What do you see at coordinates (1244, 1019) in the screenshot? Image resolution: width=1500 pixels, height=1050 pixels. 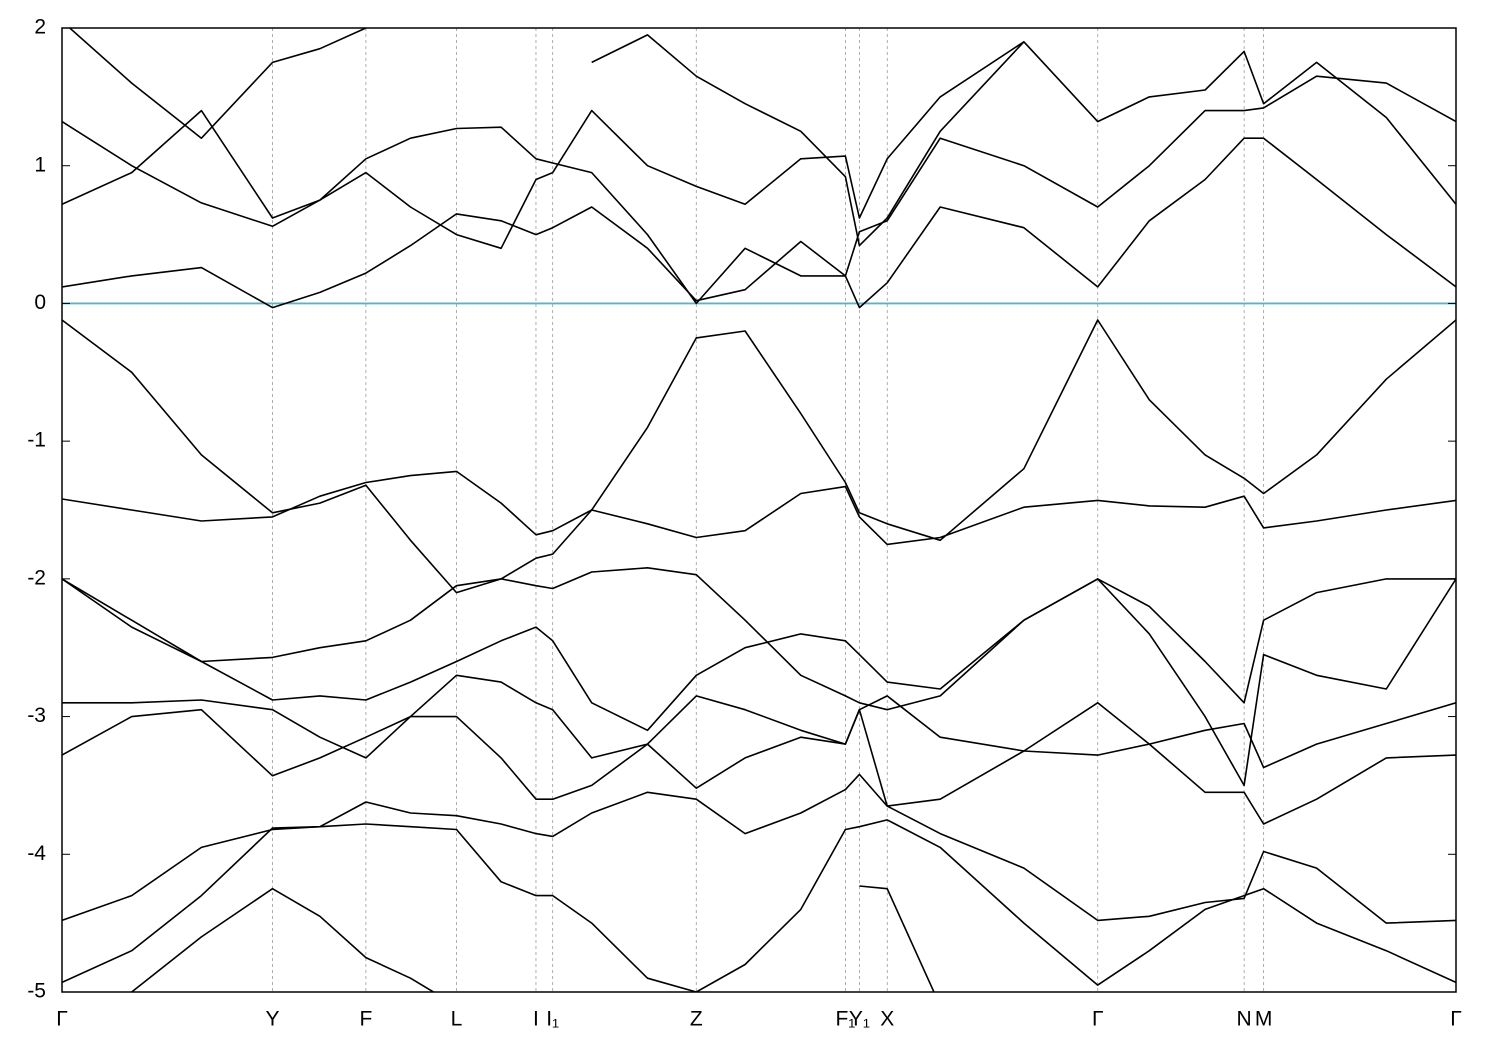 I see `x-tick-label: N` at bounding box center [1244, 1019].